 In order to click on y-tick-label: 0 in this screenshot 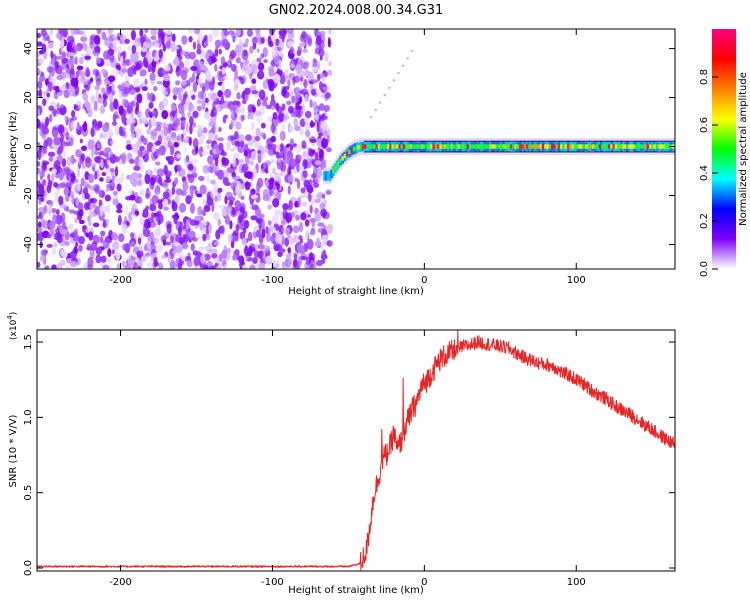, I will do `click(28, 146)`.